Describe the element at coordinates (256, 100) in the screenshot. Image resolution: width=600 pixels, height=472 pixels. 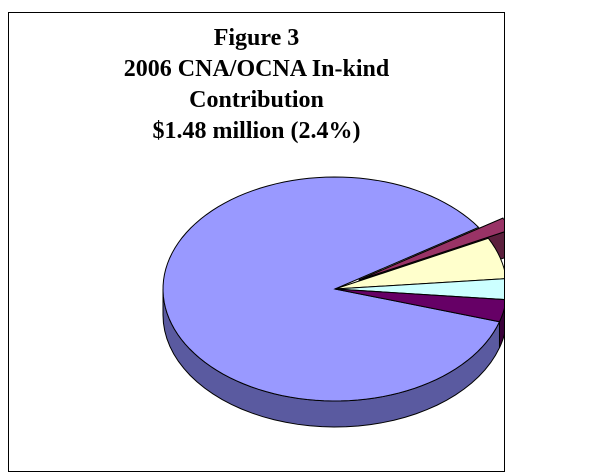
I see `title-line-3: Contribution` at that location.